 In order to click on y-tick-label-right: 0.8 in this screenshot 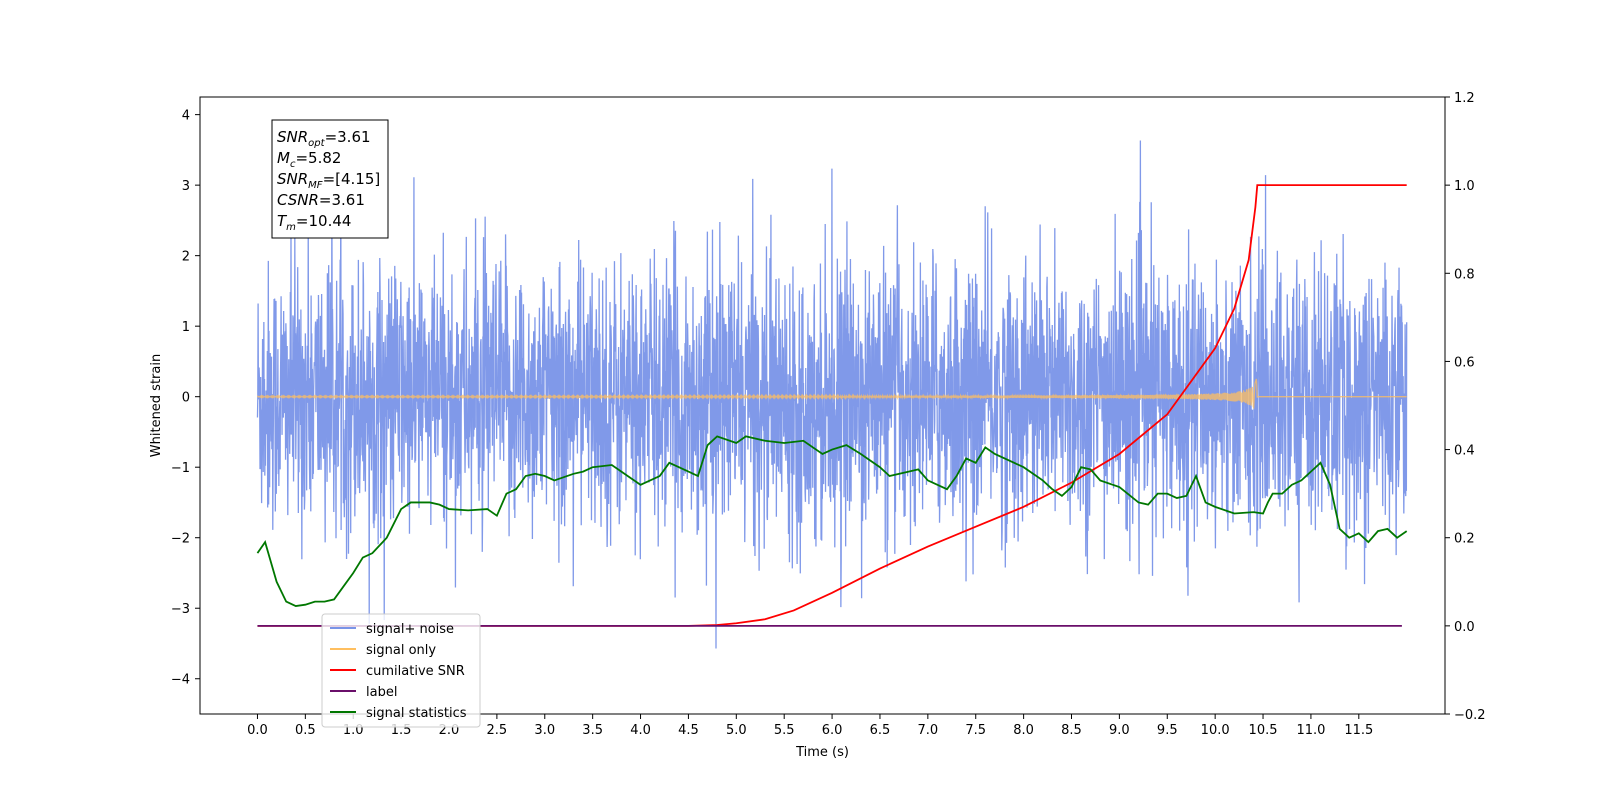, I will do `click(1464, 274)`.